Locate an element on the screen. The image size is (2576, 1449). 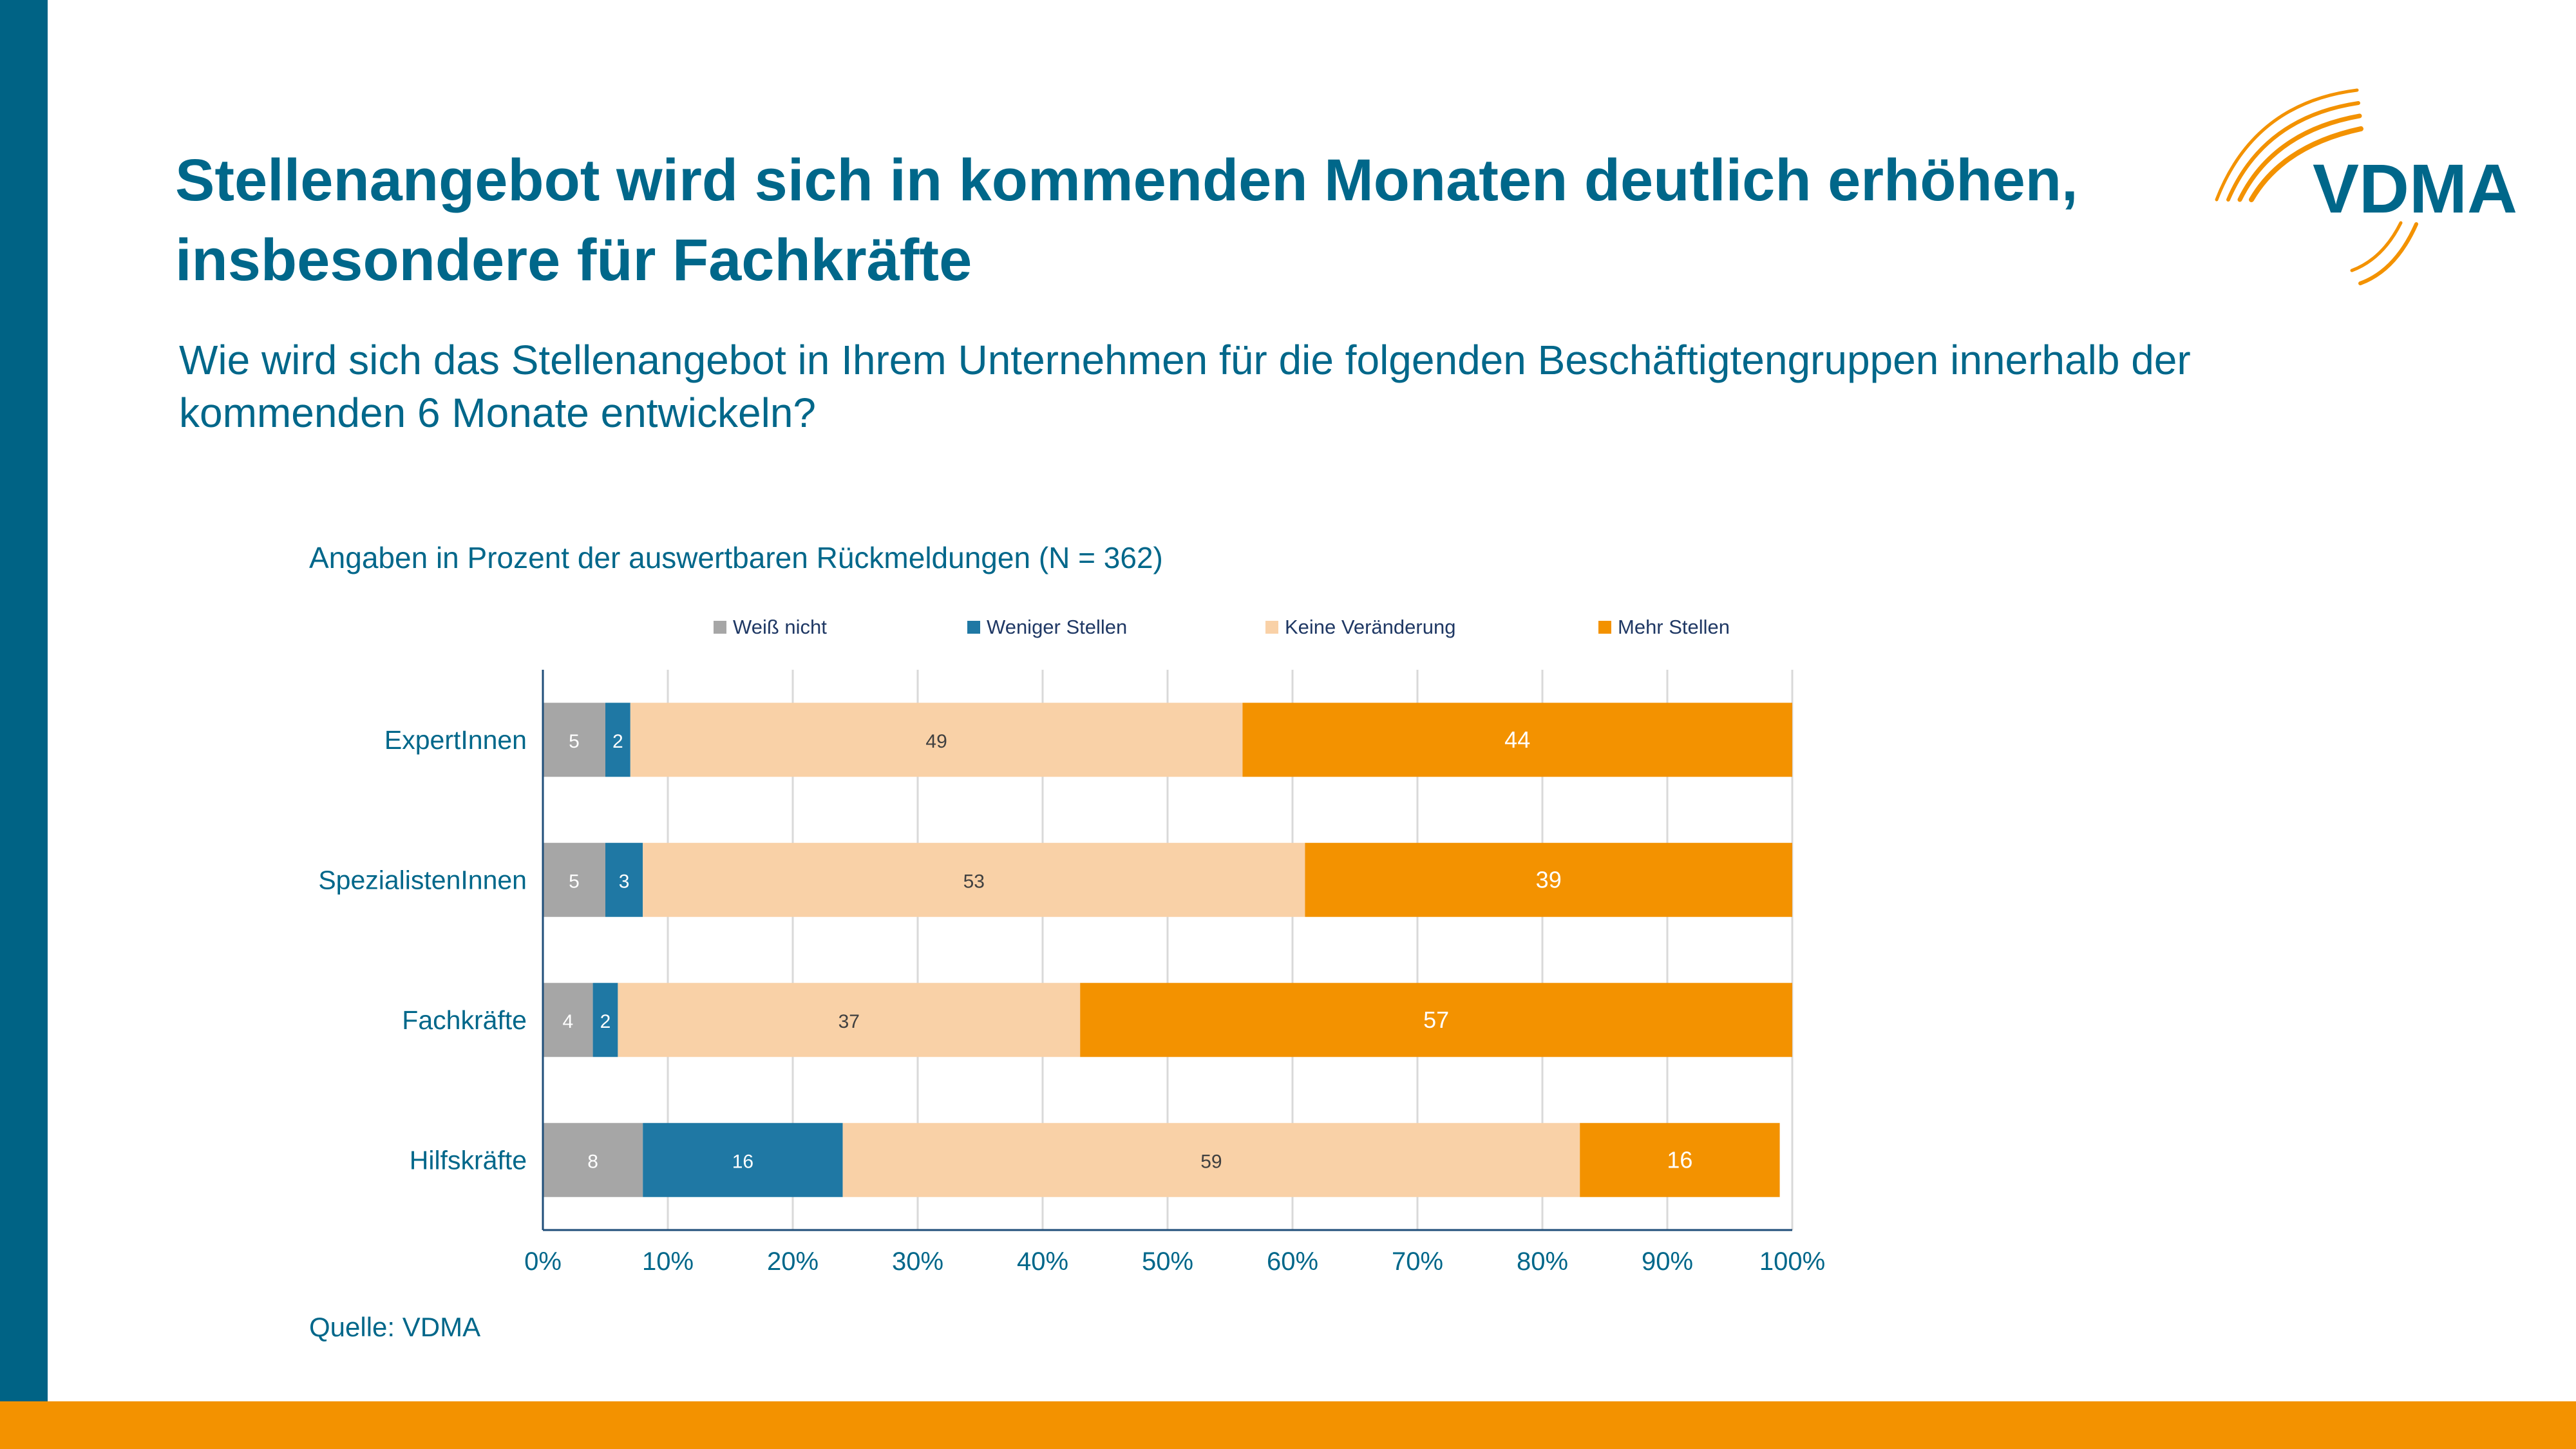
data-label: 39 is located at coordinates (1549, 879).